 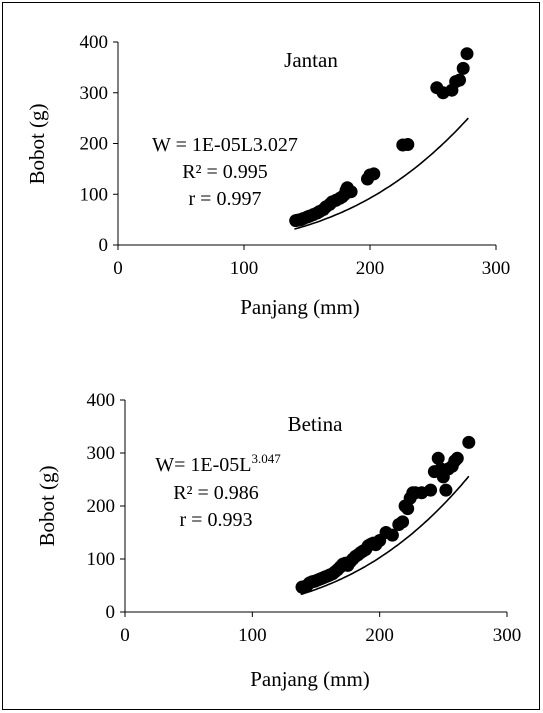 I want to click on equation-annotation: W= 1E-05L3.047, so click(x=218, y=463).